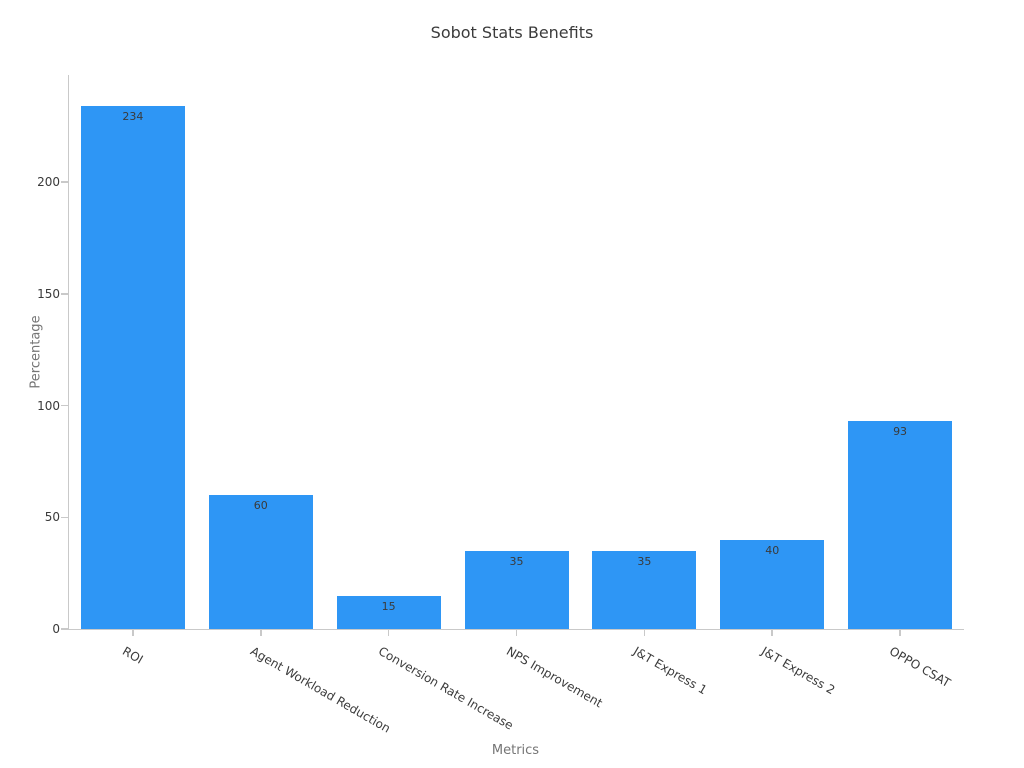 Image resolution: width=1024 pixels, height=768 pixels. I want to click on bar-value-label: 60, so click(260, 505).